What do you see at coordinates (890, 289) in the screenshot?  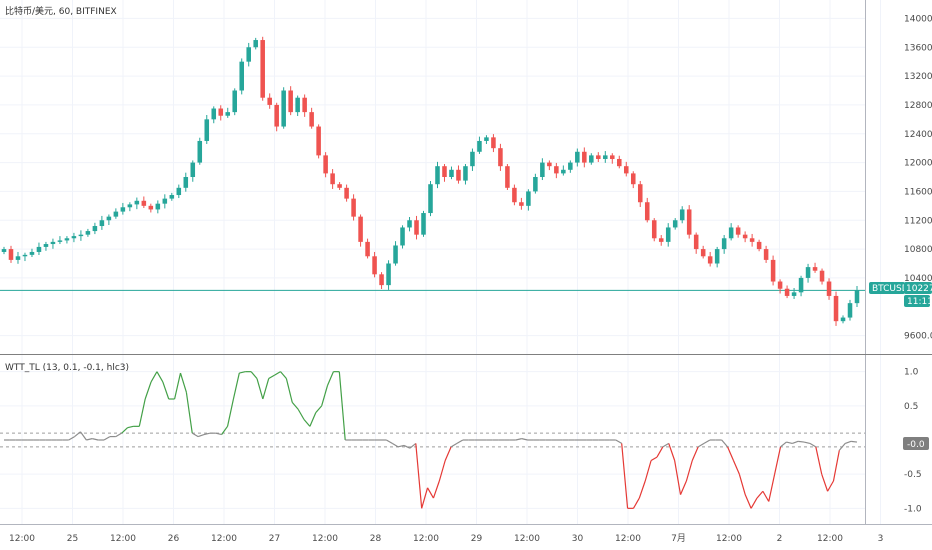 I see `price-badge-symbol: BTCUSD` at bounding box center [890, 289].